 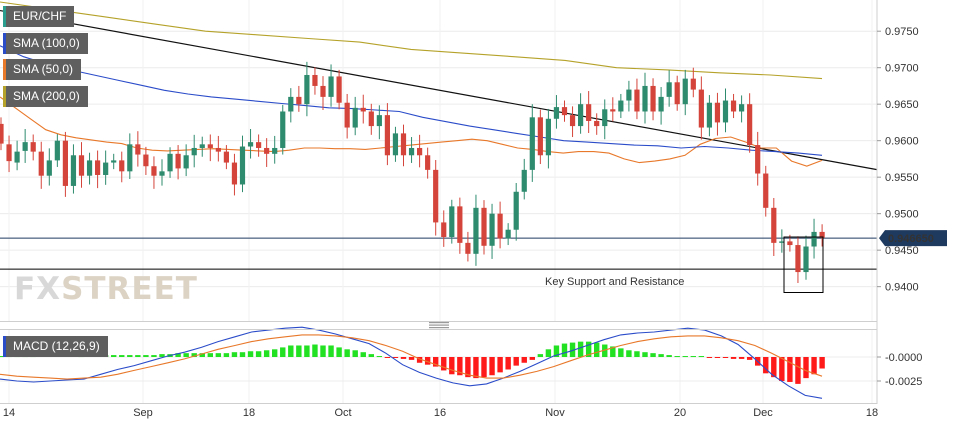 What do you see at coordinates (902, 69) in the screenshot?
I see `y-tick-label: 0.9700` at bounding box center [902, 69].